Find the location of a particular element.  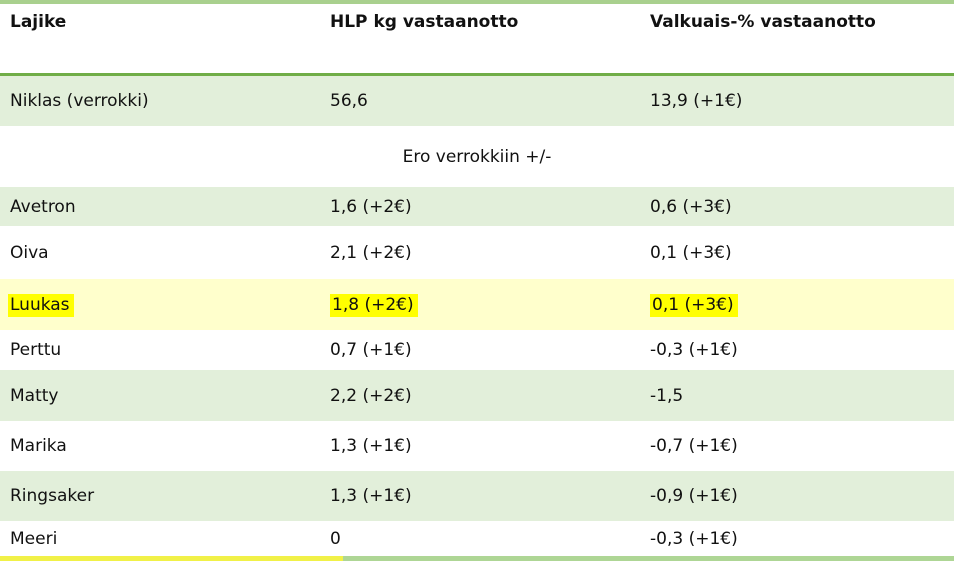

hlp-value-cell-text: 0,7 (+1€) is located at coordinates (371, 350).